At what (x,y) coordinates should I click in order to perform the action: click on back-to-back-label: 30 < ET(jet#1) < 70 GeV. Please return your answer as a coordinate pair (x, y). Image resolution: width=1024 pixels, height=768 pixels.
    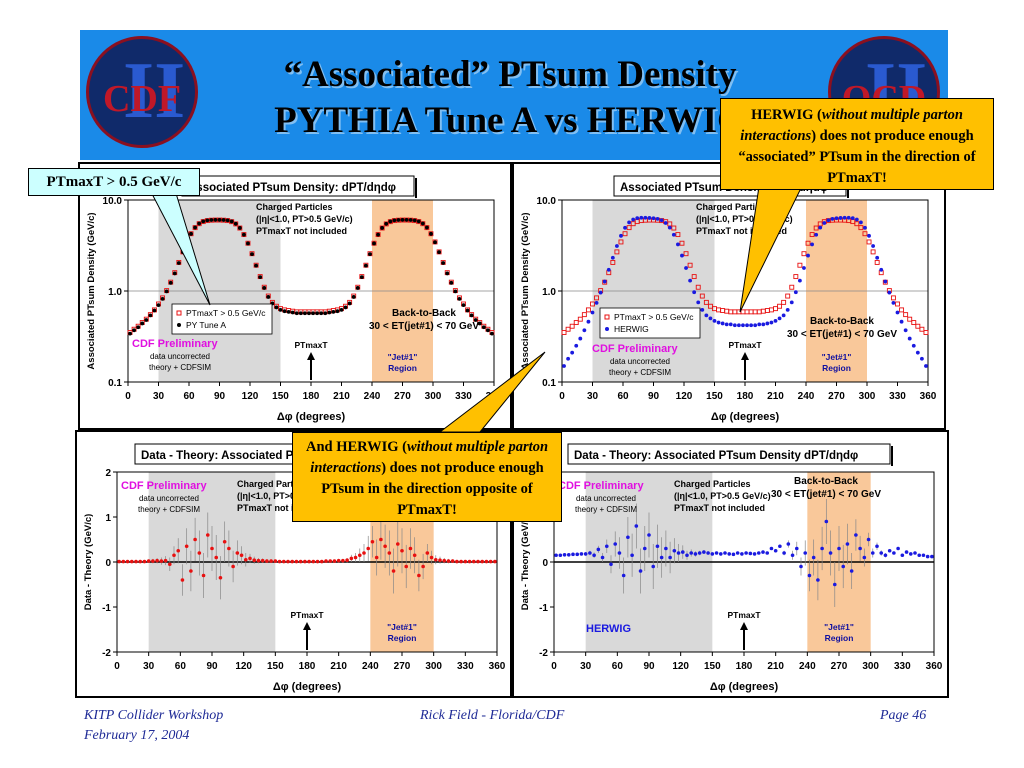
    Looking at the image, I should click on (424, 326).